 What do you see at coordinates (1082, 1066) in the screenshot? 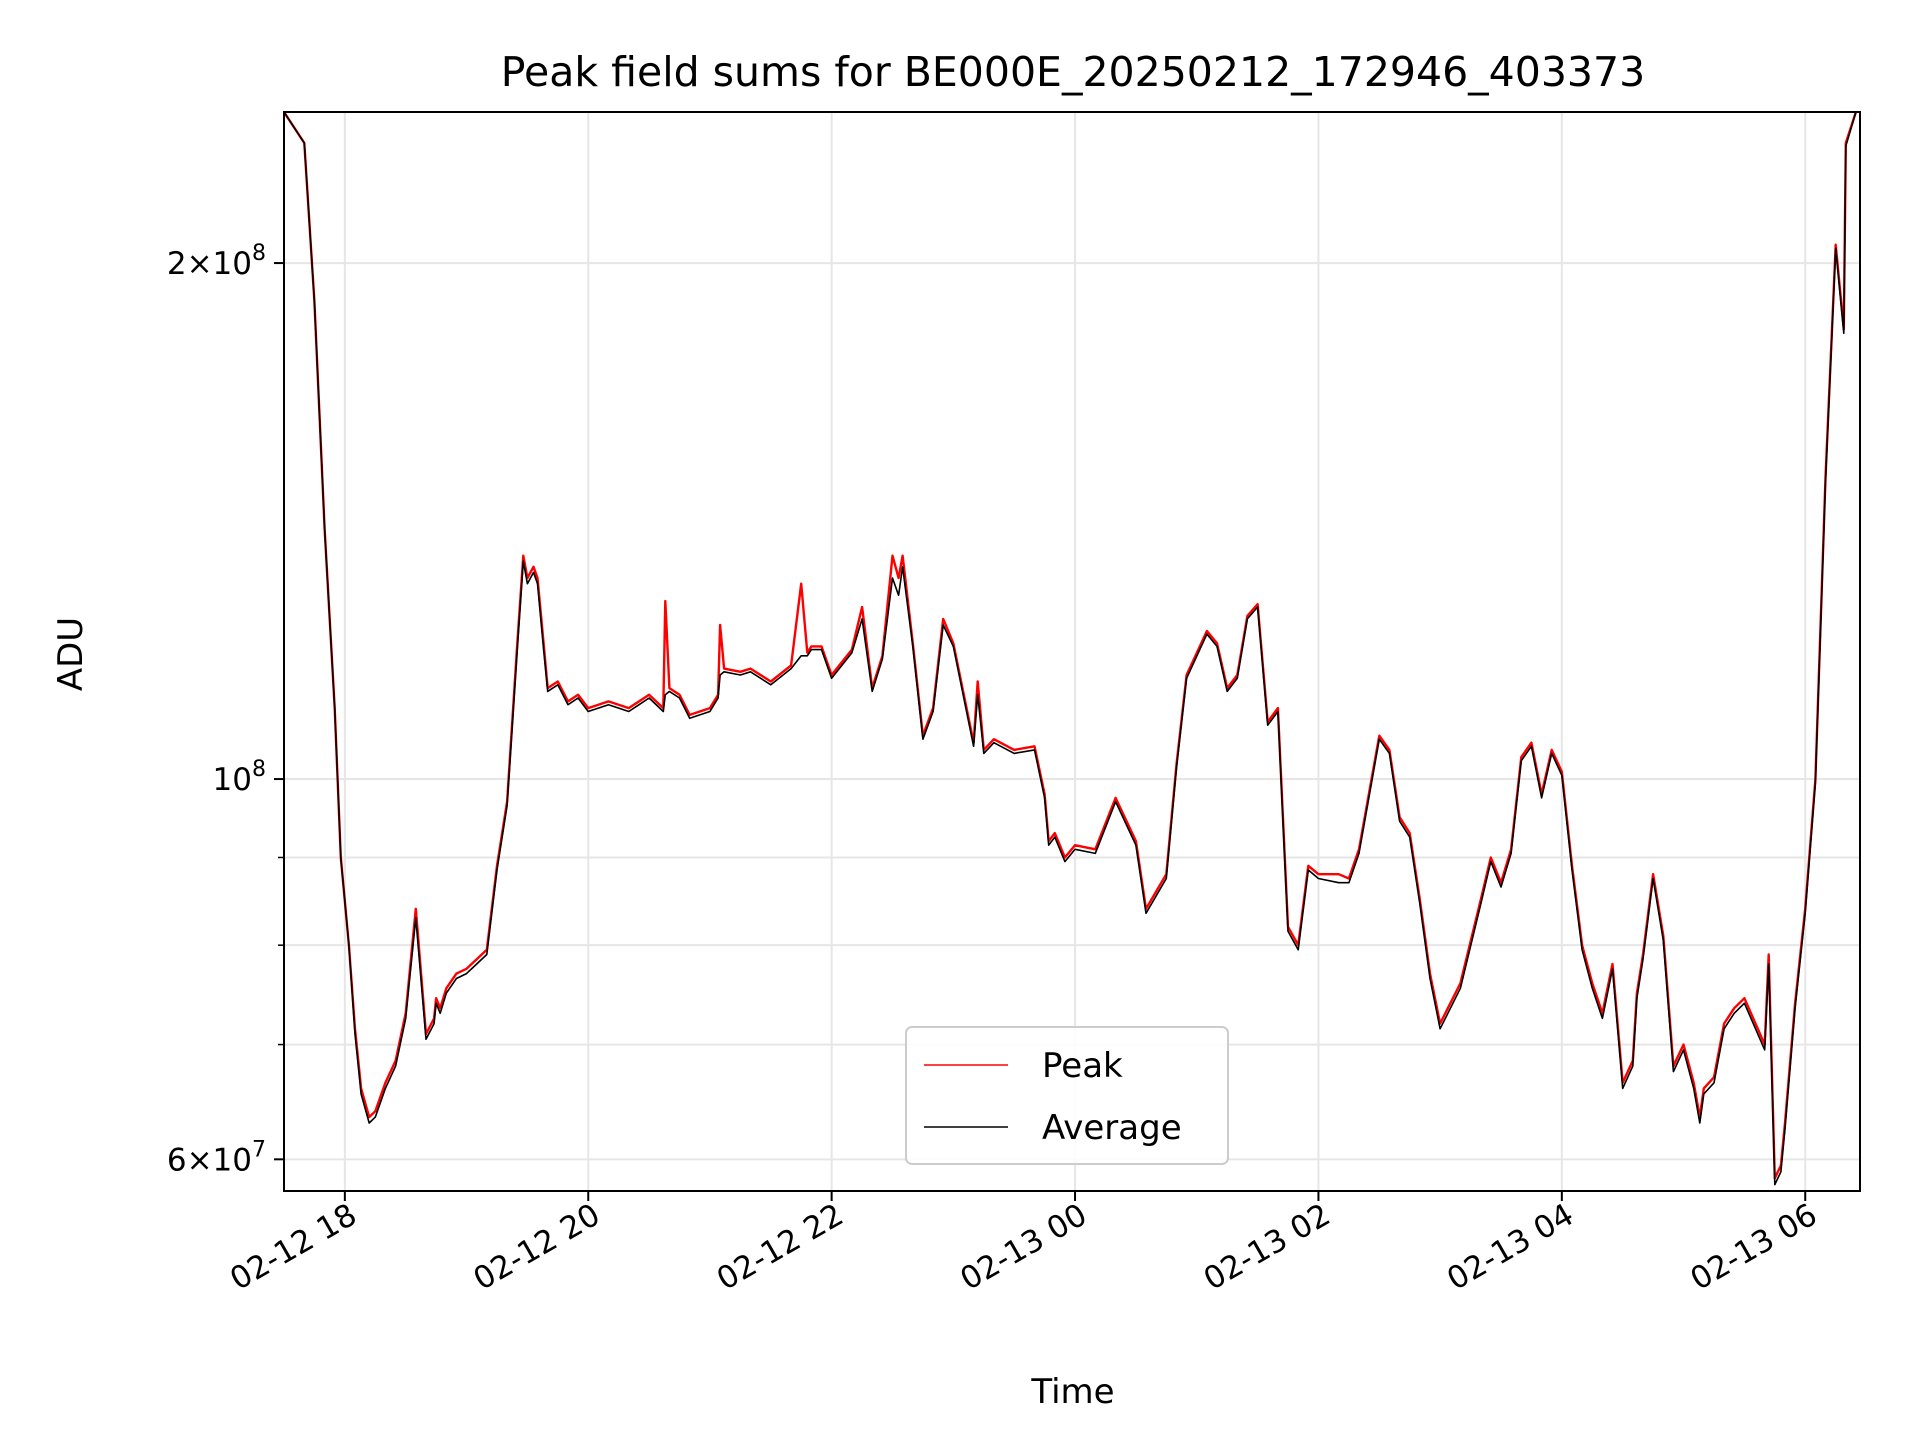
I see `legend-label-peak: Peak` at bounding box center [1082, 1066].